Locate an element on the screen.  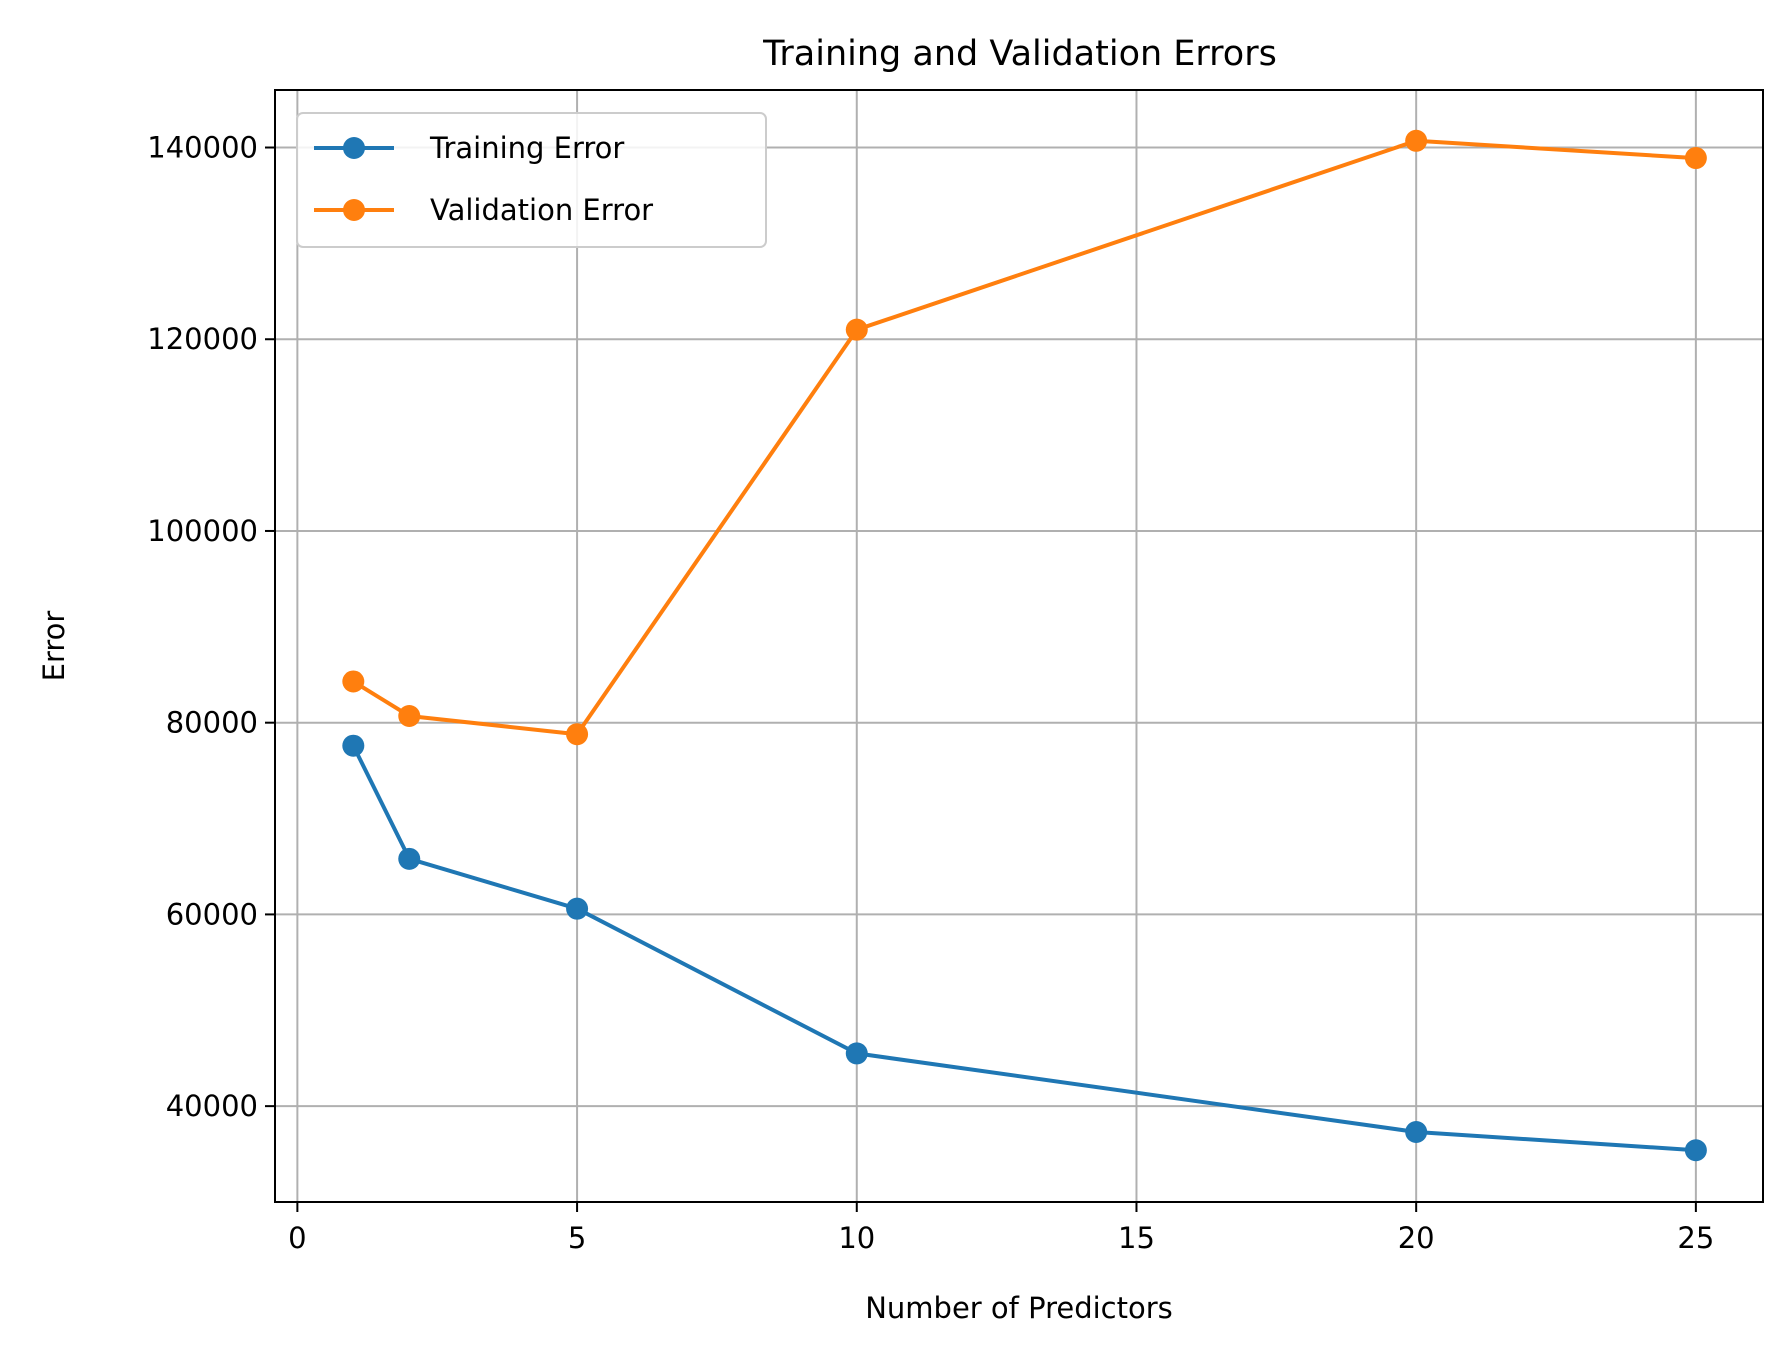
x-tick-label: 5 is located at coordinates (577, 1238).